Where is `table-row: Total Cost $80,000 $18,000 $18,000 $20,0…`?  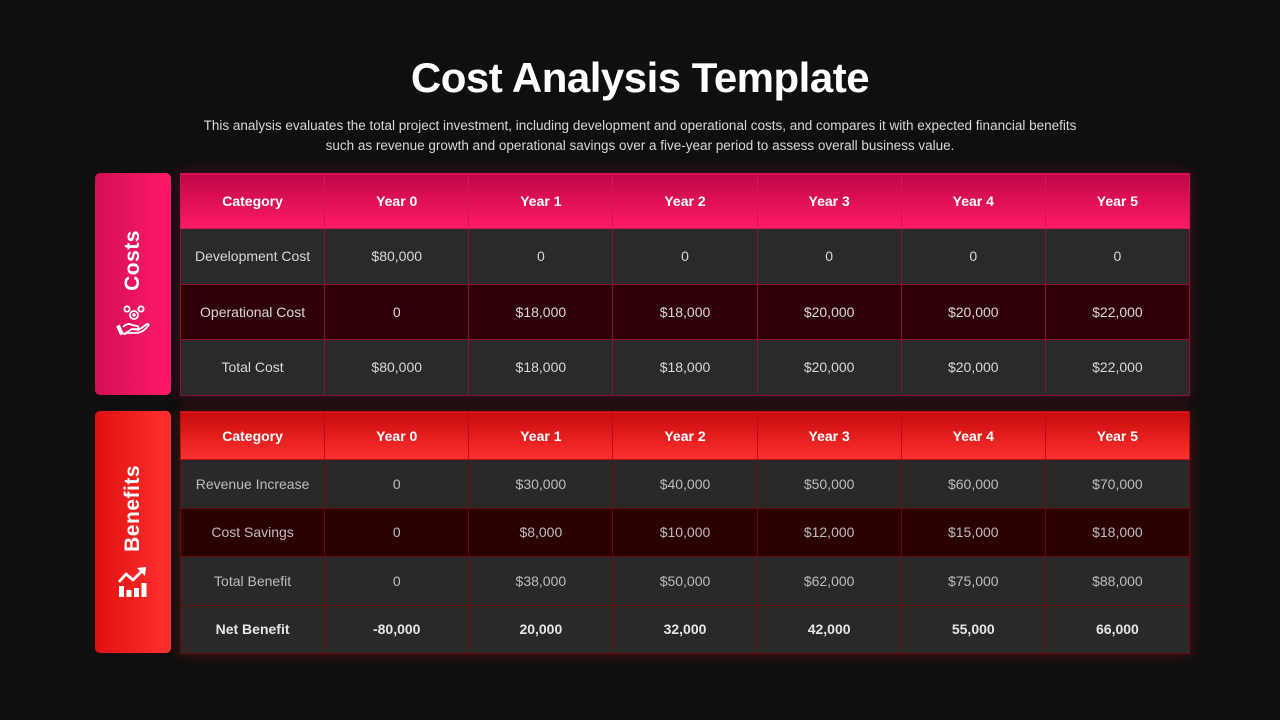
table-row: Total Cost $80,000 $18,000 $18,000 $20,0… is located at coordinates (685, 367).